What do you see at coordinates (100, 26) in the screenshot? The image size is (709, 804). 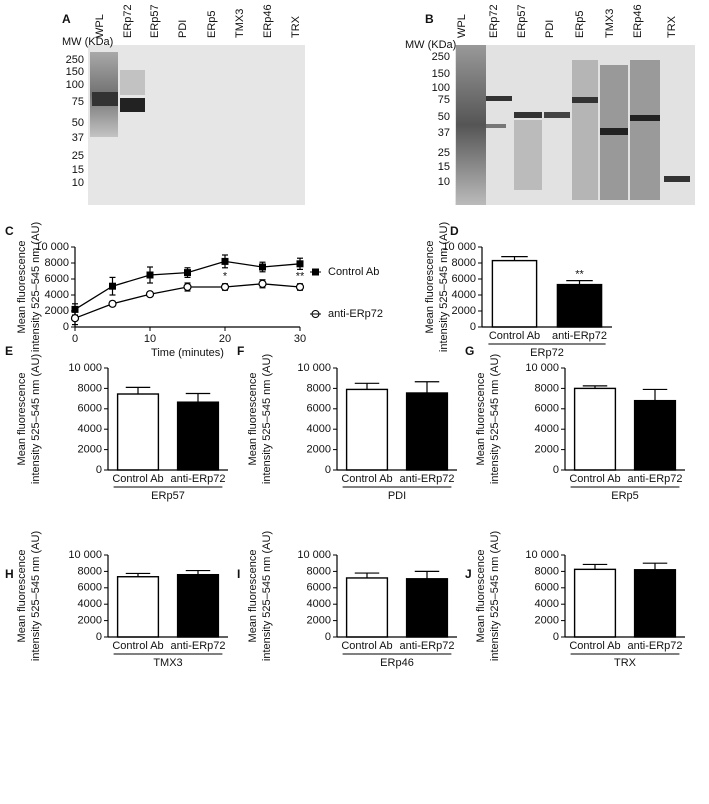 I see `lane-label: WPL` at bounding box center [100, 26].